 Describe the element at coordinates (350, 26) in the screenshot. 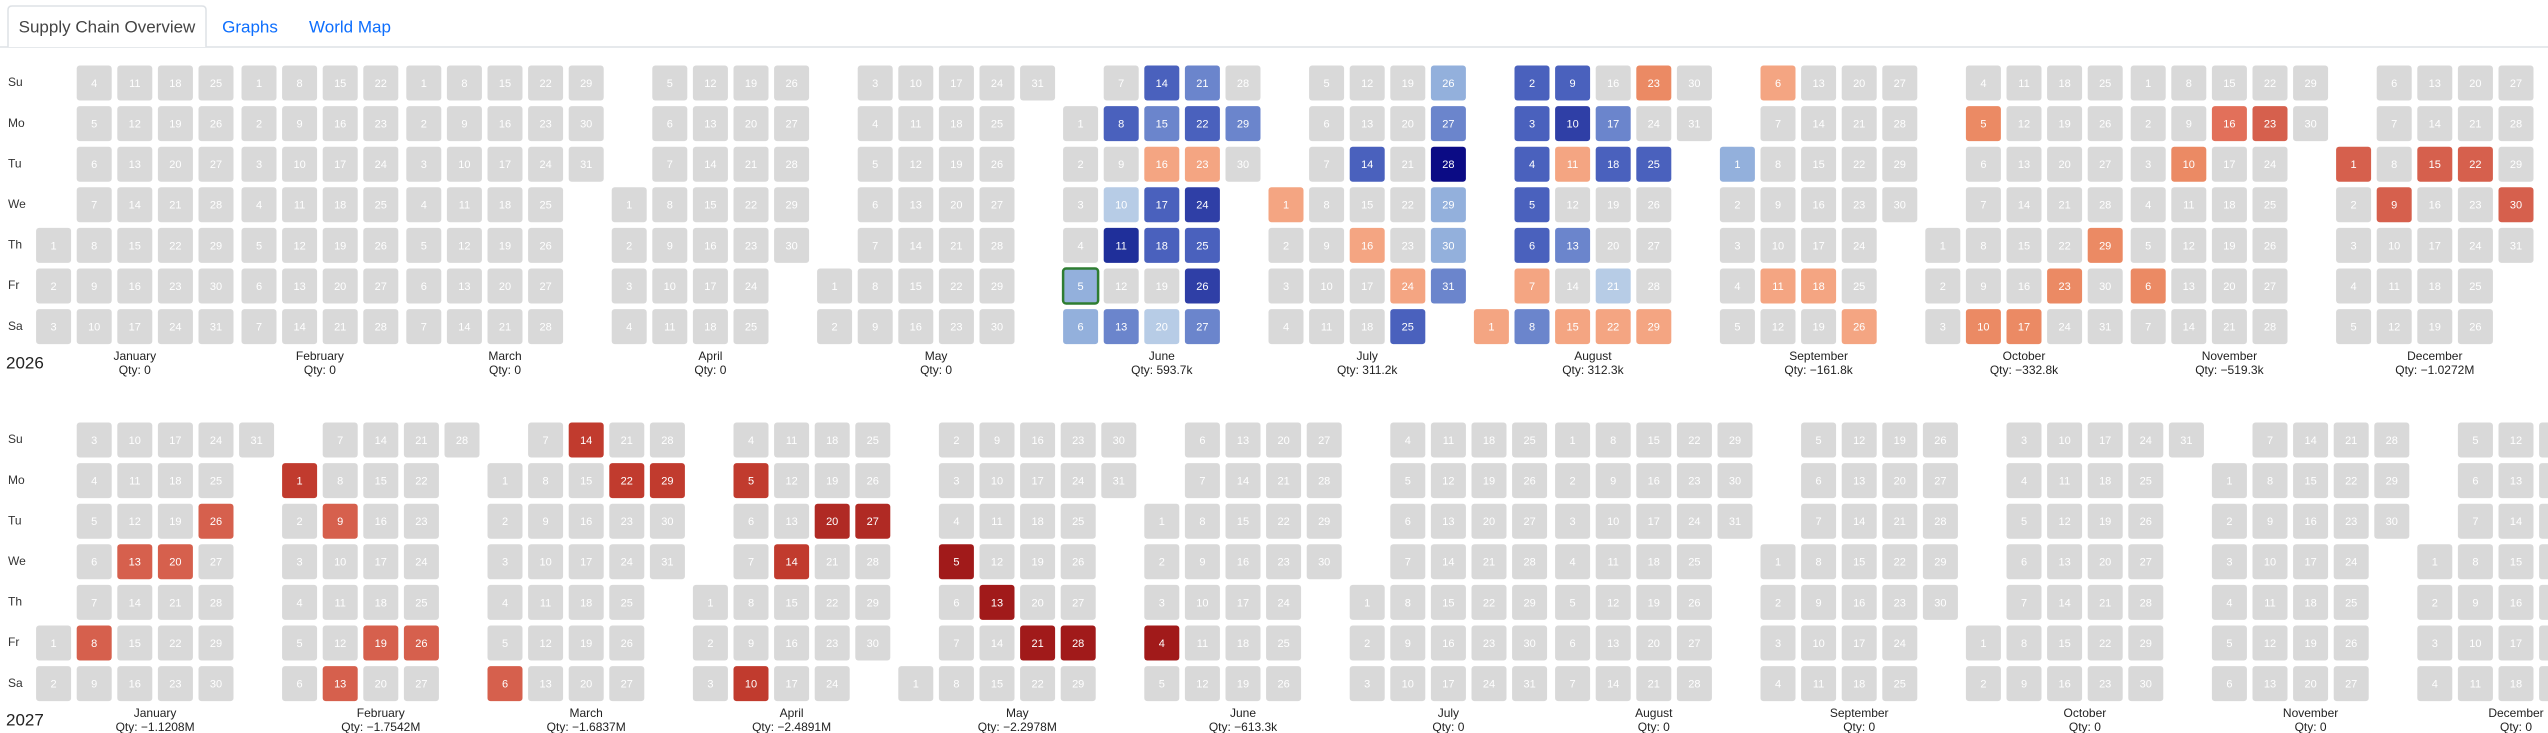

I see `tab-label: World Map` at that location.